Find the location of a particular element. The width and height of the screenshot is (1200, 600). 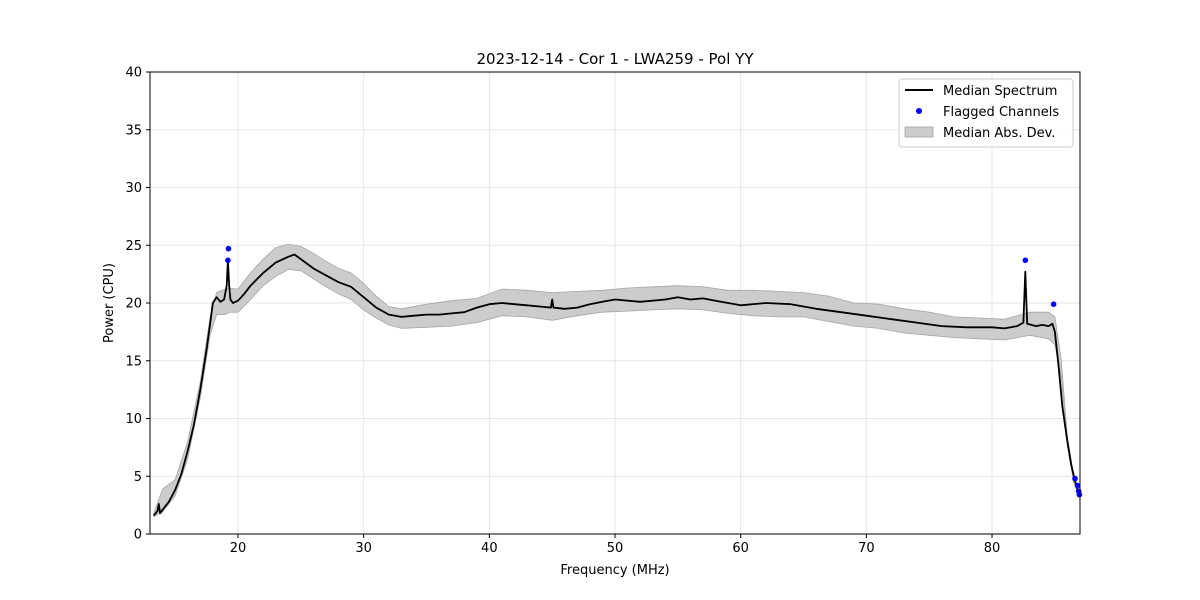

y-tick-label: 15 is located at coordinates (133, 361).